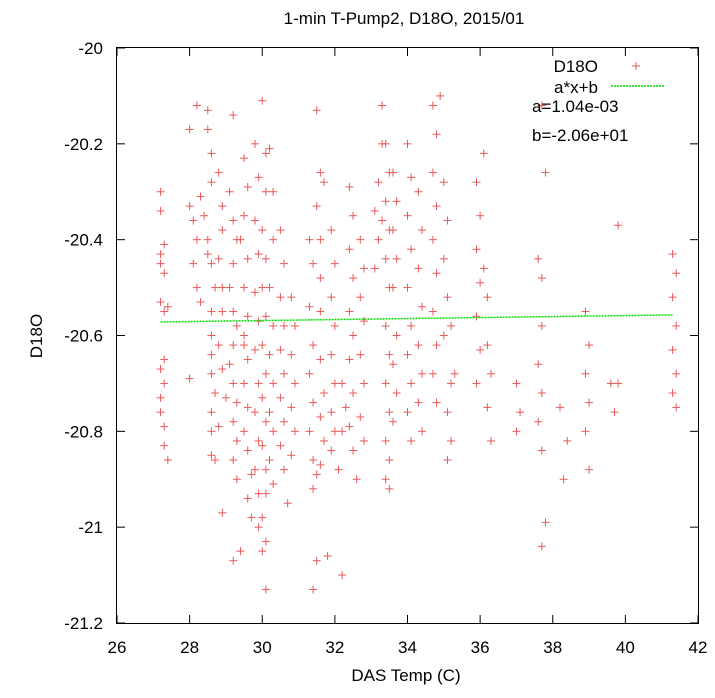 The height and width of the screenshot is (698, 715). Describe the element at coordinates (625, 647) in the screenshot. I see `x-tick-label: 40` at that location.